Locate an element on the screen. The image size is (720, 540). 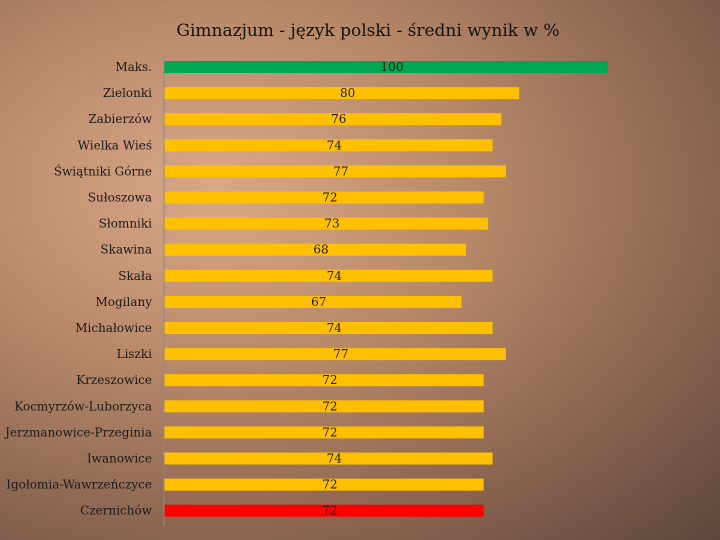
data-label: 73 is located at coordinates (331, 224).